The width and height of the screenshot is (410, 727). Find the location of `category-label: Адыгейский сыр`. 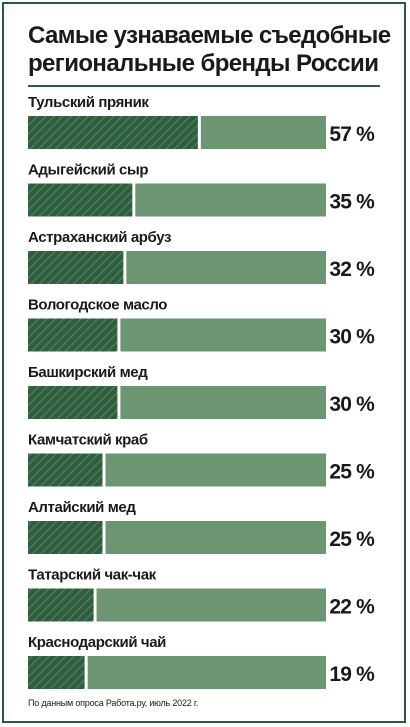

category-label: Адыгейский сыр is located at coordinates (88, 170).